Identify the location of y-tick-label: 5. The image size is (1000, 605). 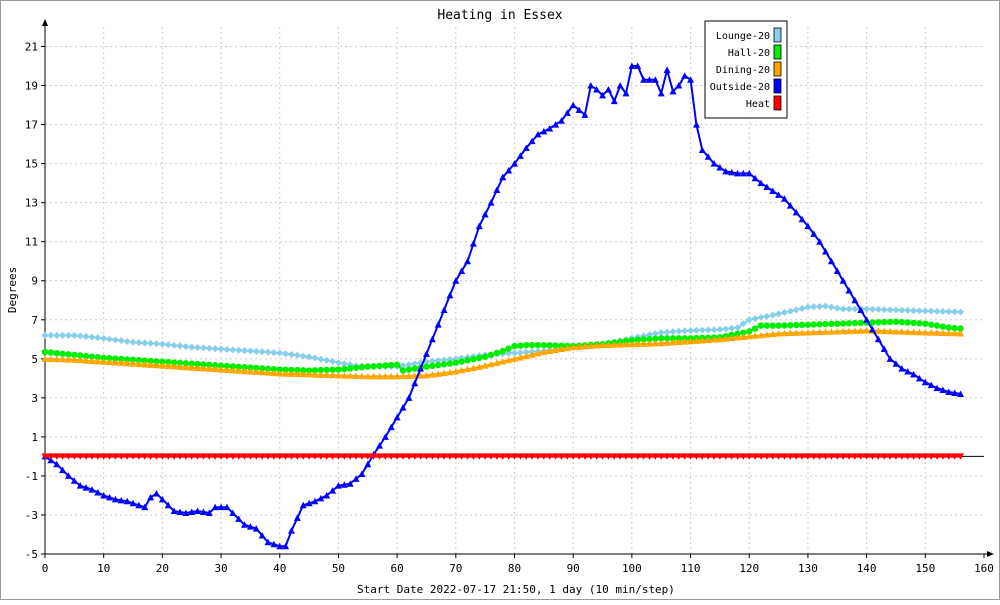
(34, 359).